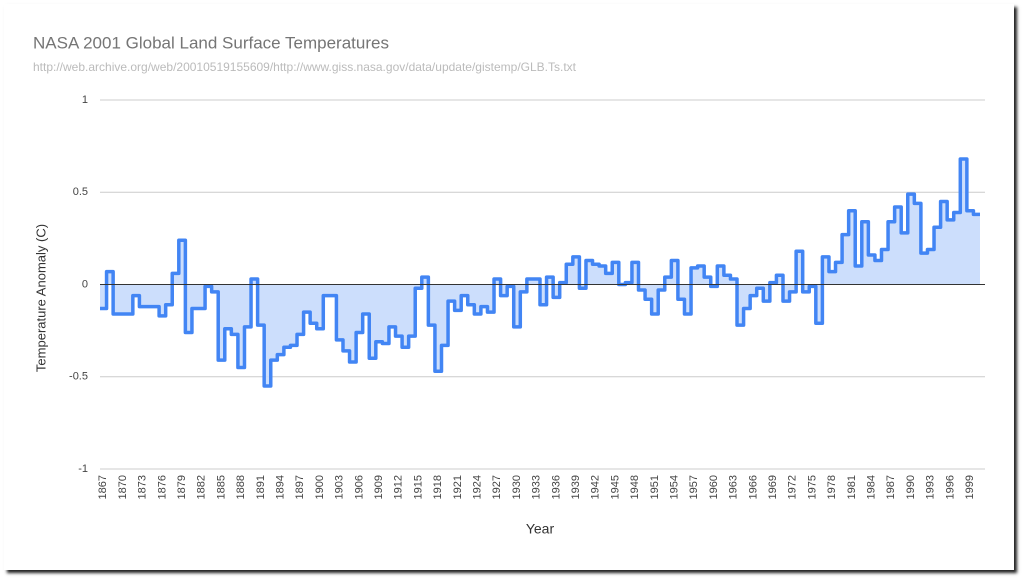  What do you see at coordinates (753, 487) in the screenshot?
I see `x-tick-label: 1966` at bounding box center [753, 487].